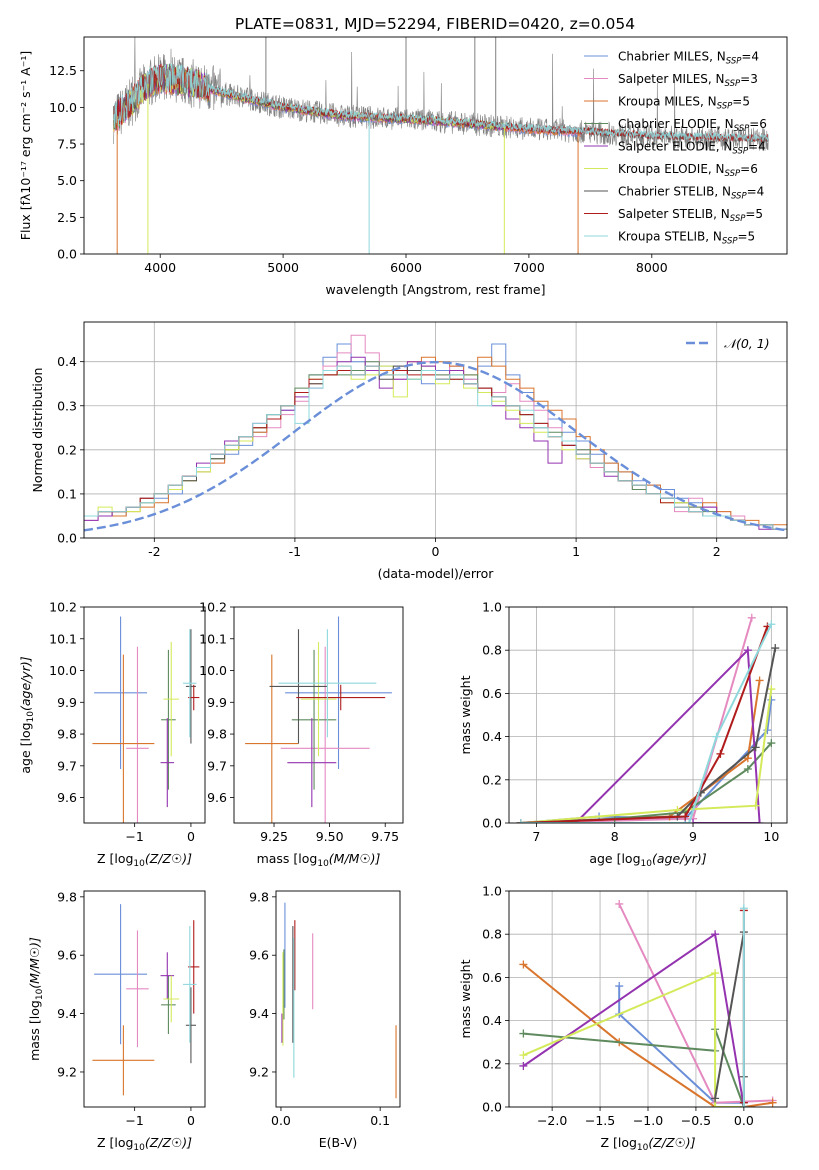 Image resolution: width=819 pixels, height=1170 pixels. I want to click on legend-label: Salpeter STELIB, NSSP=5, so click(690, 215).